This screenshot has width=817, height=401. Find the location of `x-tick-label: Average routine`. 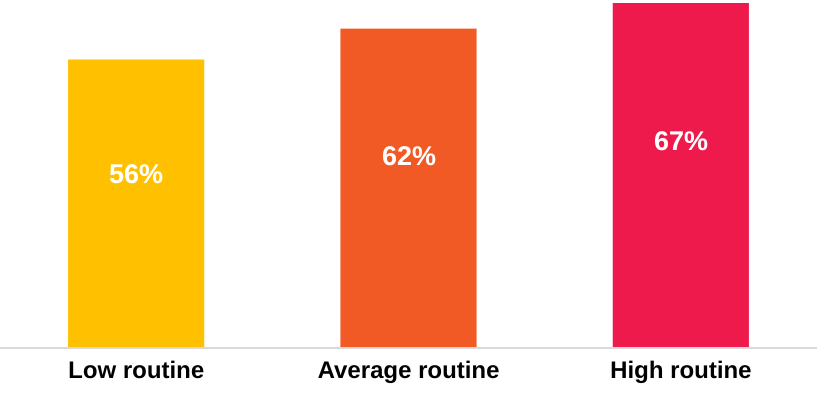

x-tick-label: Average routine is located at coordinates (409, 370).